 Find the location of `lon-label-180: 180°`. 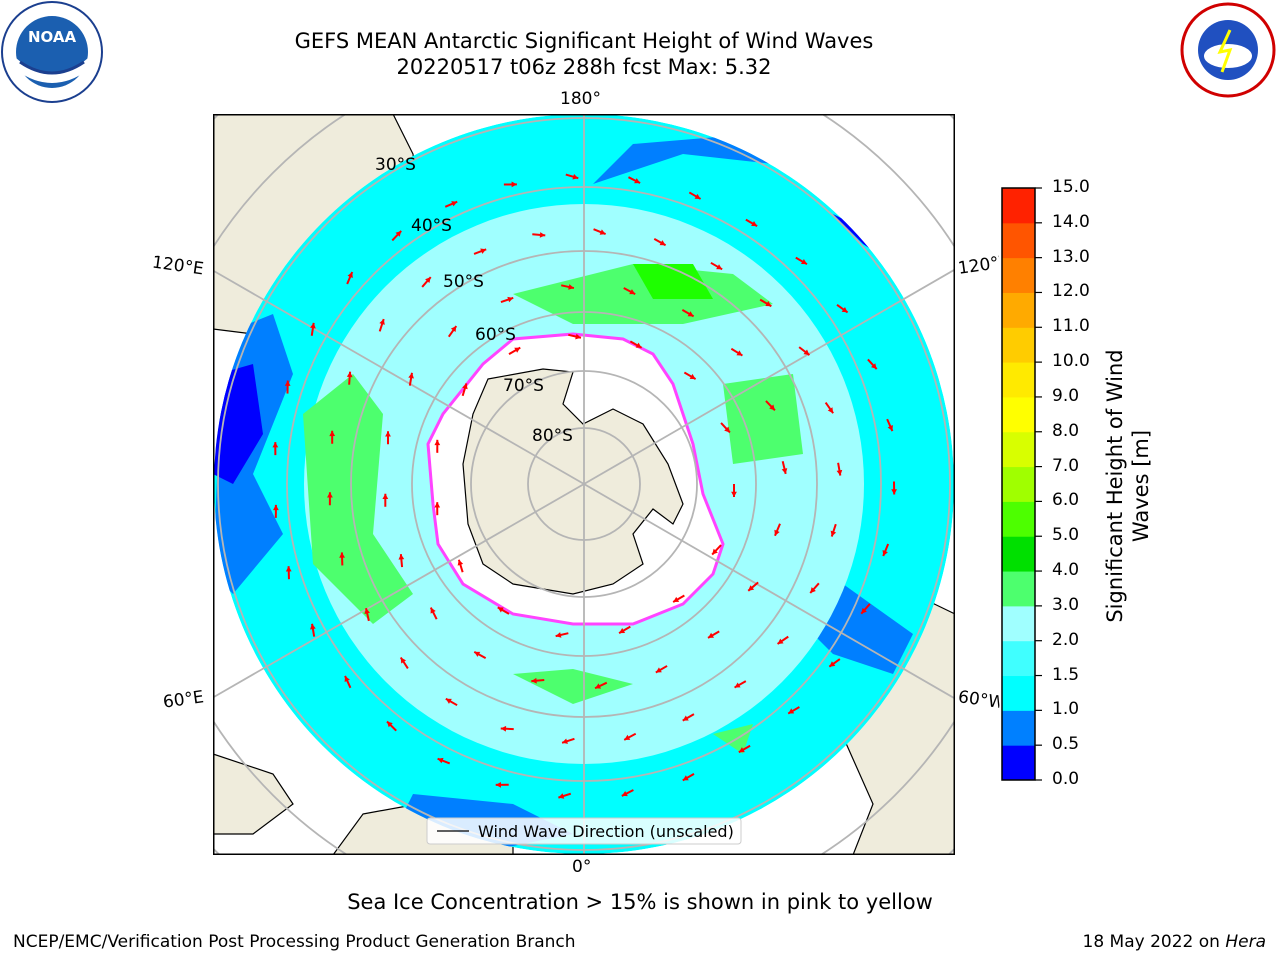

lon-label-180: 180° is located at coordinates (580, 99).